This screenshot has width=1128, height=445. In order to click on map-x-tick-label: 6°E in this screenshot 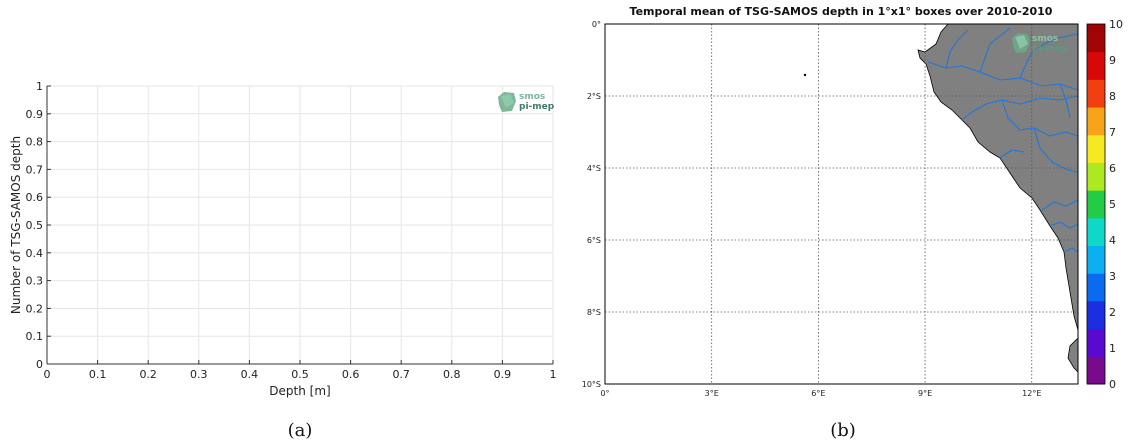, I will do `click(818, 393)`.